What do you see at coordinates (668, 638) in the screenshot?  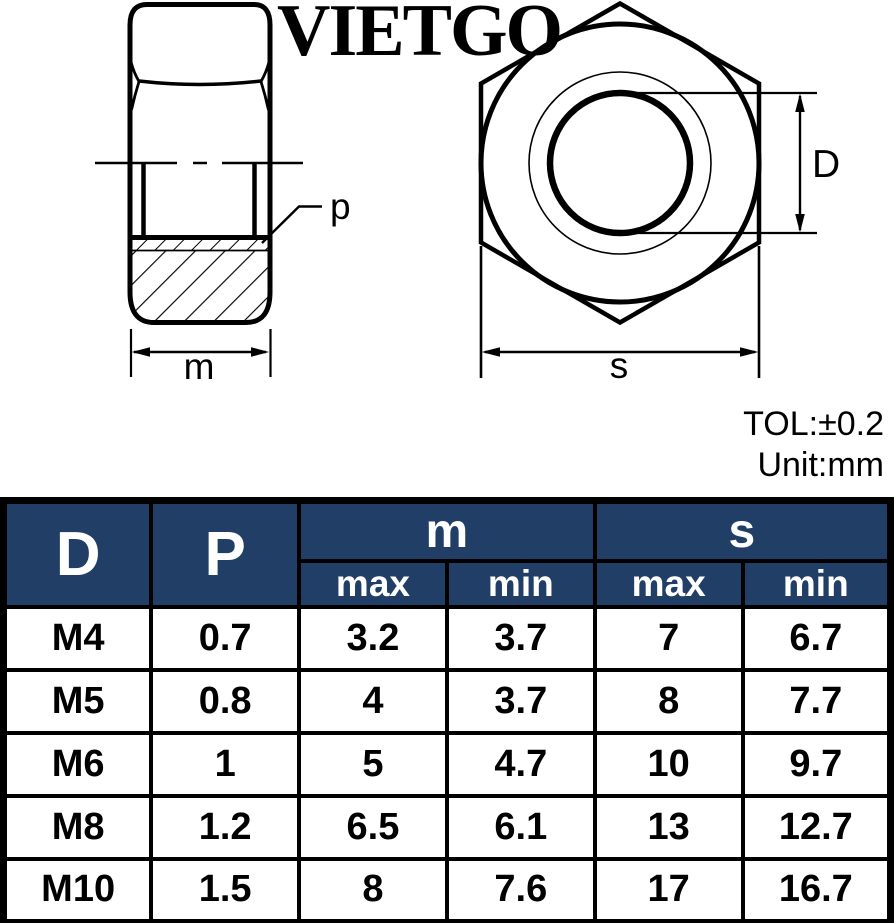 I see `cell-s-max: 7` at bounding box center [668, 638].